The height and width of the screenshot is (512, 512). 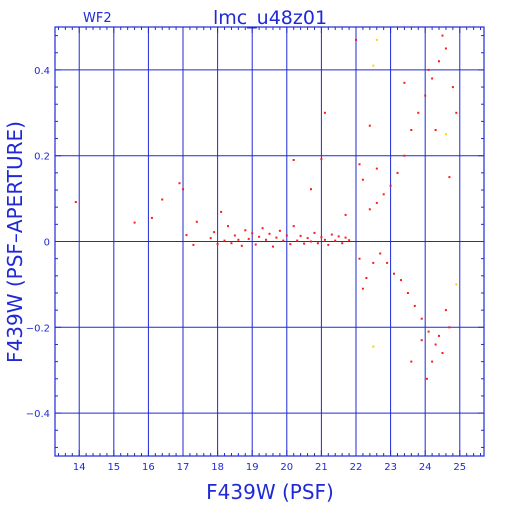 What do you see at coordinates (79, 467) in the screenshot?
I see `x-tick-label: 14` at bounding box center [79, 467].